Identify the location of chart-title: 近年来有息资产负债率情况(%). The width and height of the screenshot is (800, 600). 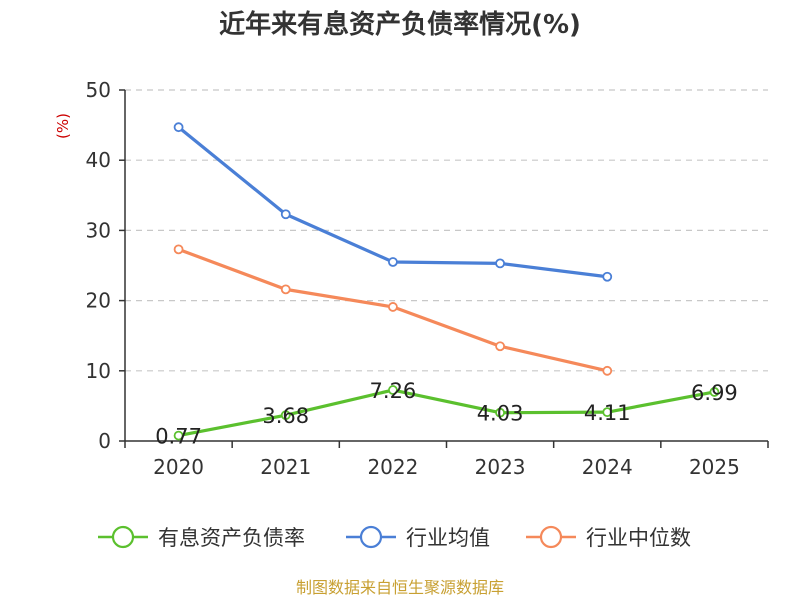
(400, 24).